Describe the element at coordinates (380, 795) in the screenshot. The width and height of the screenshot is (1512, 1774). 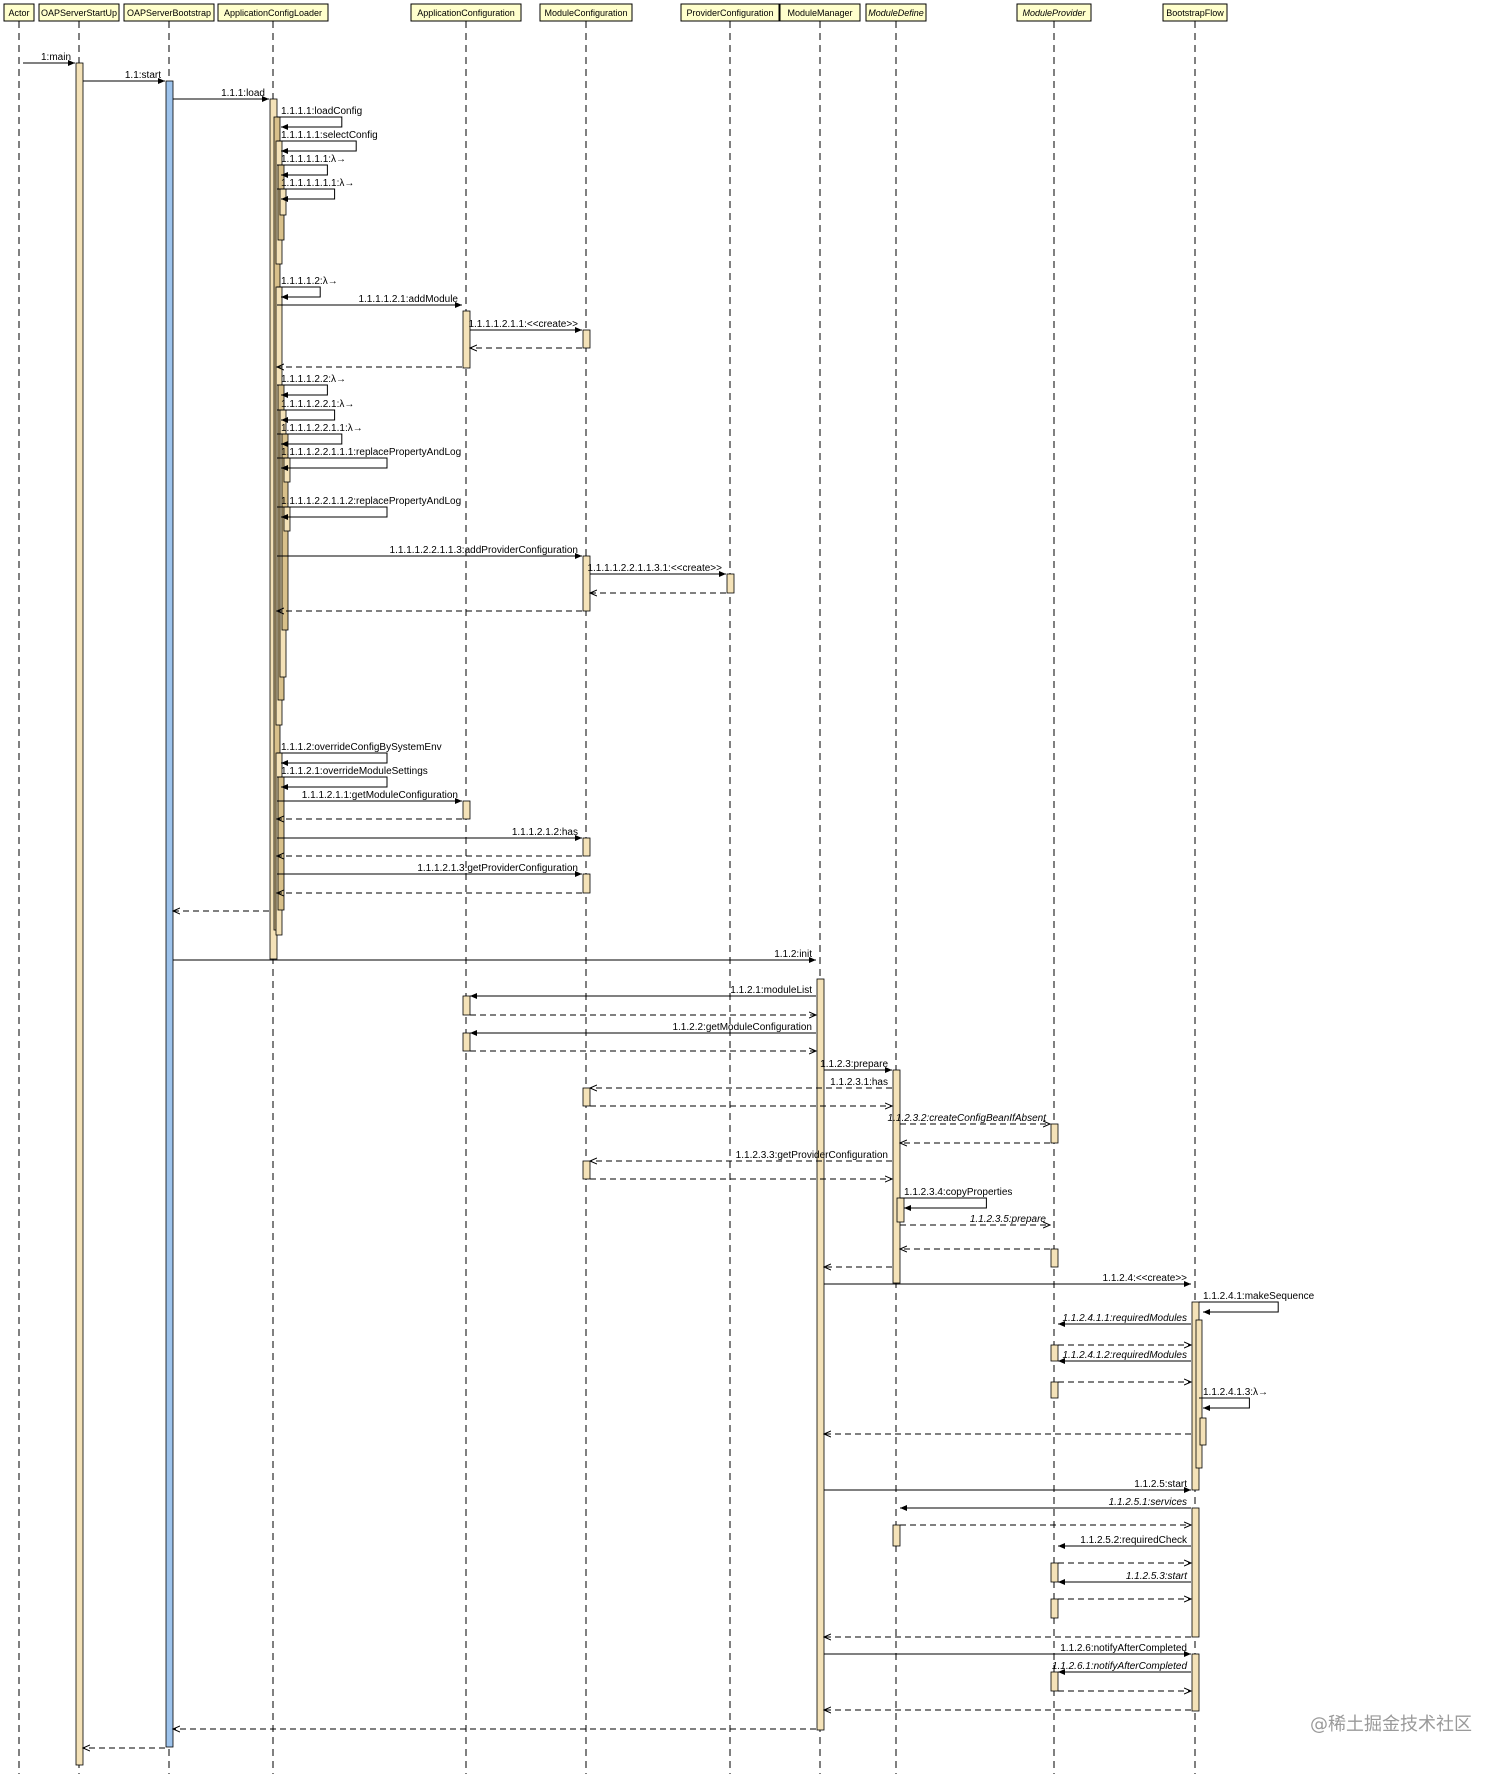
I see `message-label: 1.1.1.2.1.1:getModuleConfiguration` at that location.